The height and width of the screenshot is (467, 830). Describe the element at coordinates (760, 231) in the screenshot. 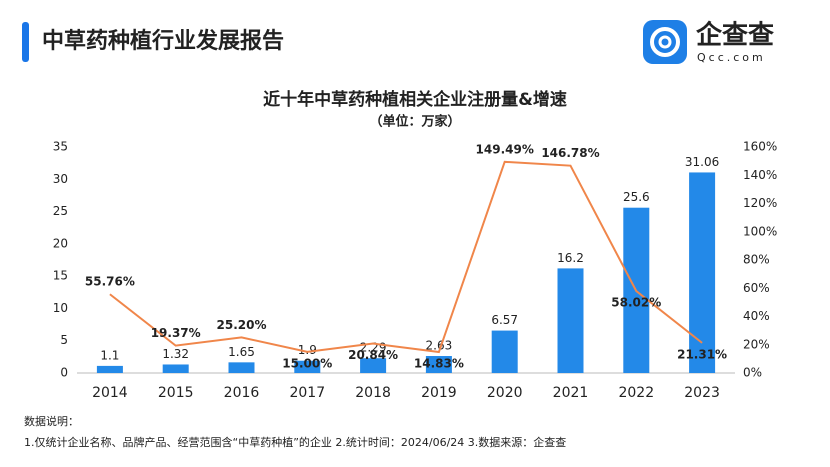

I see `y2-tick-label: 100%` at that location.